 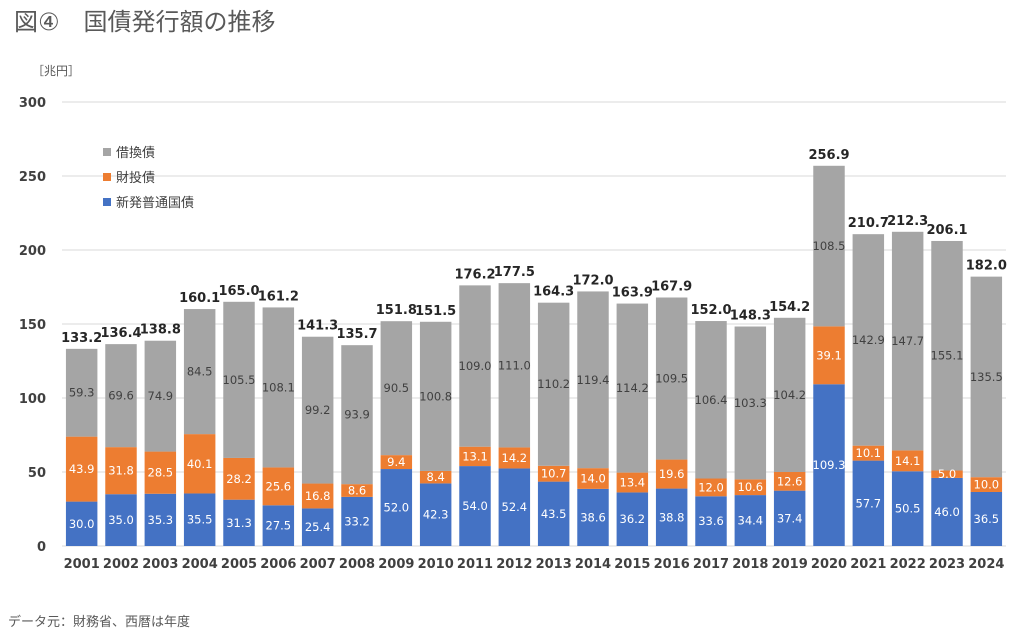 I want to click on segment-value-label: 35.0, so click(x=121, y=520).